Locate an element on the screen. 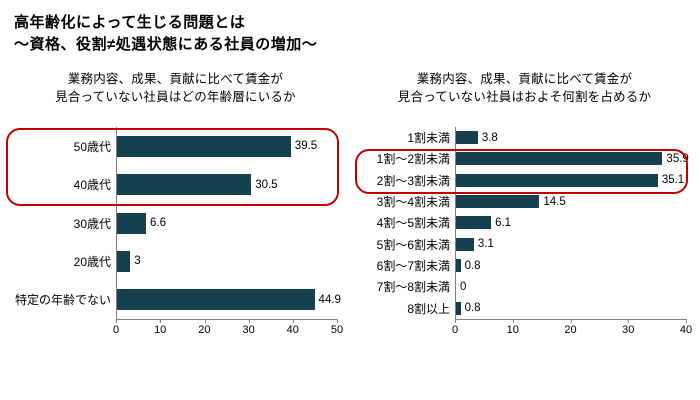 The image size is (700, 400). value-label: 6.6 is located at coordinates (158, 223).